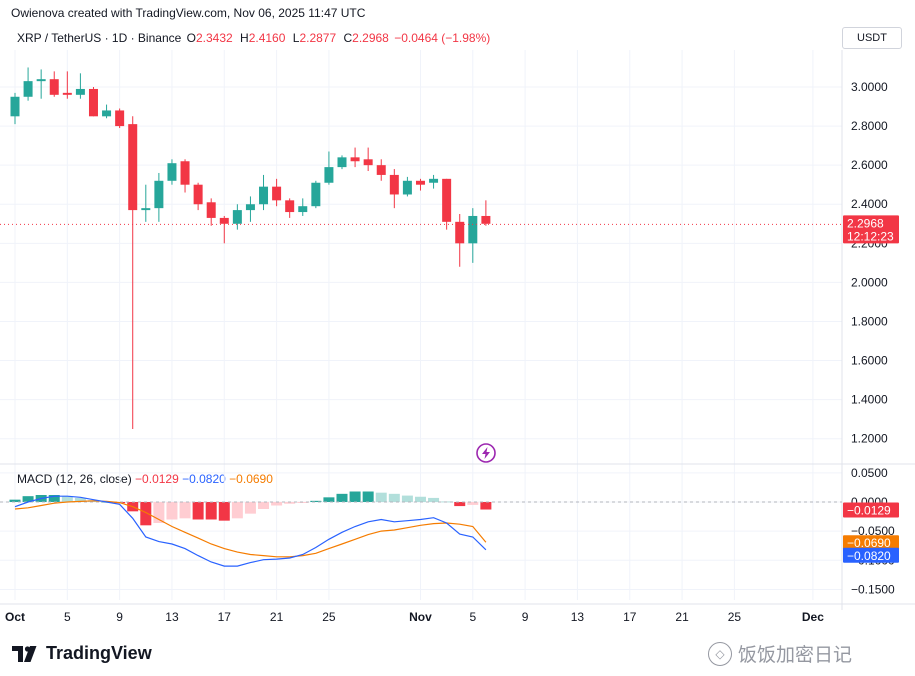  I want to click on macd-signal-value: −0.0690, so click(251, 479).